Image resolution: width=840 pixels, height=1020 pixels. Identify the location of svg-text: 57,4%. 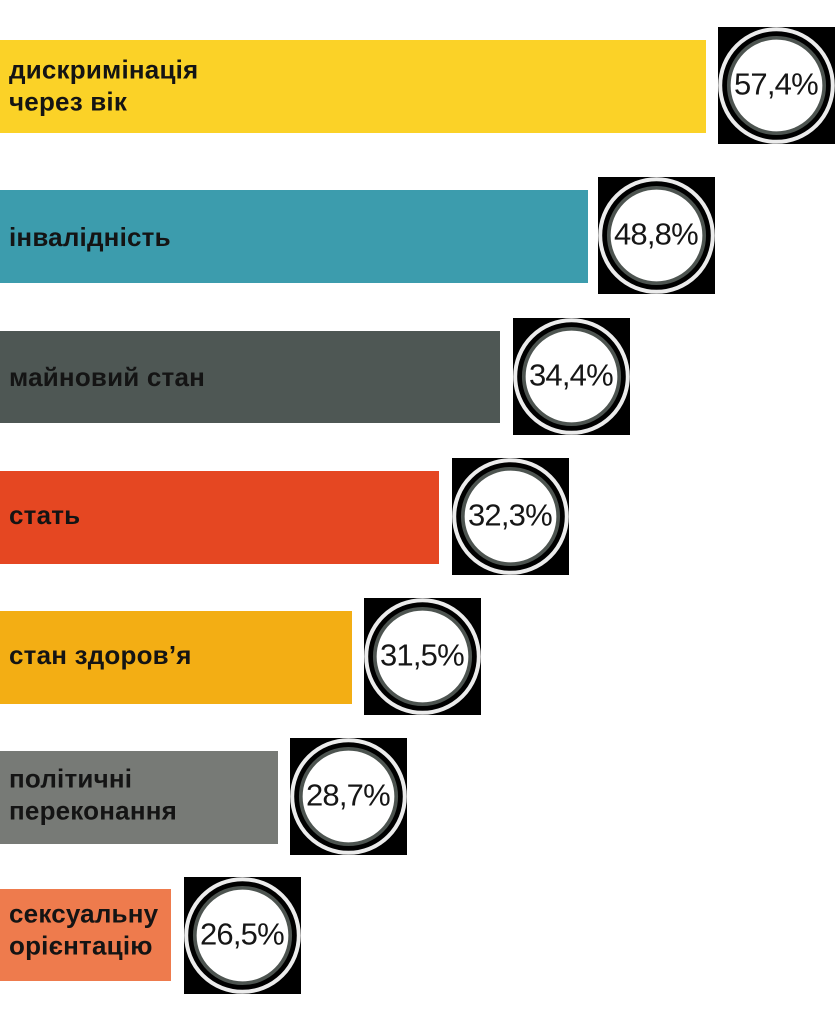
(776, 84).